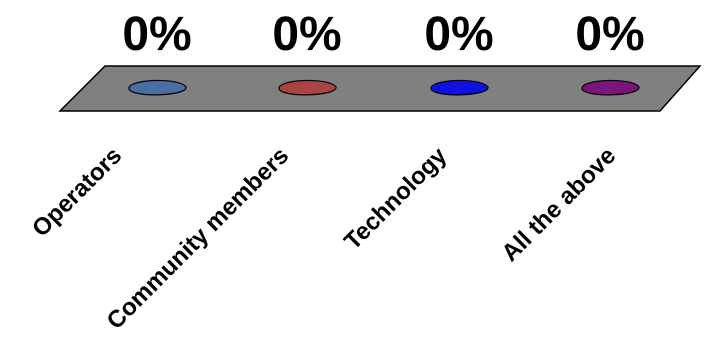 This screenshot has height=362, width=718. Describe the element at coordinates (610, 87) in the screenshot. I see `bar-all-the-above` at that location.